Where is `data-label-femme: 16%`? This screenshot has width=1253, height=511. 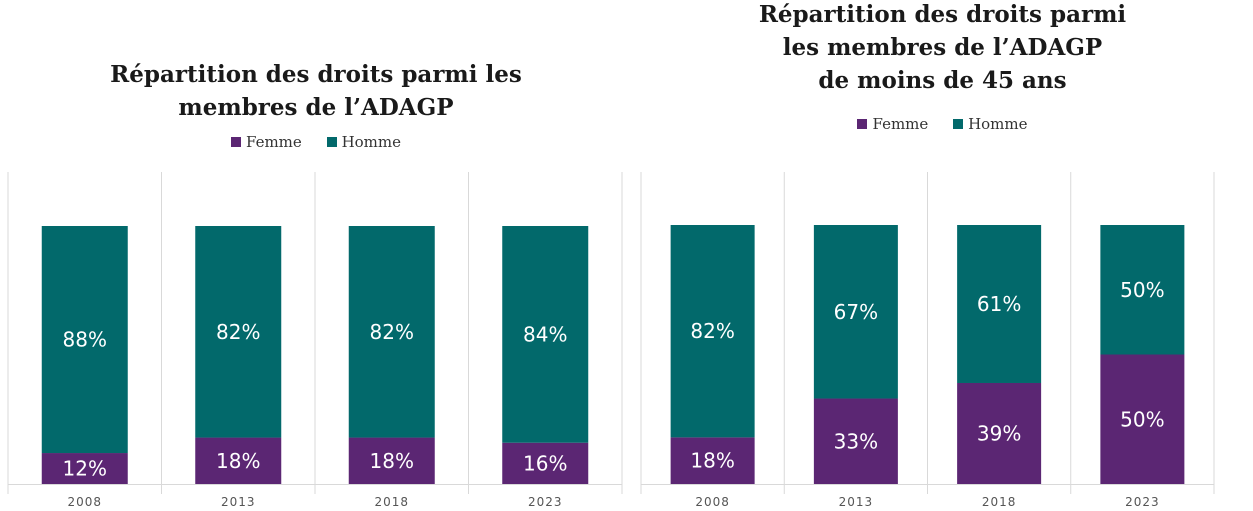
data-label-femme: 16% is located at coordinates (545, 463).